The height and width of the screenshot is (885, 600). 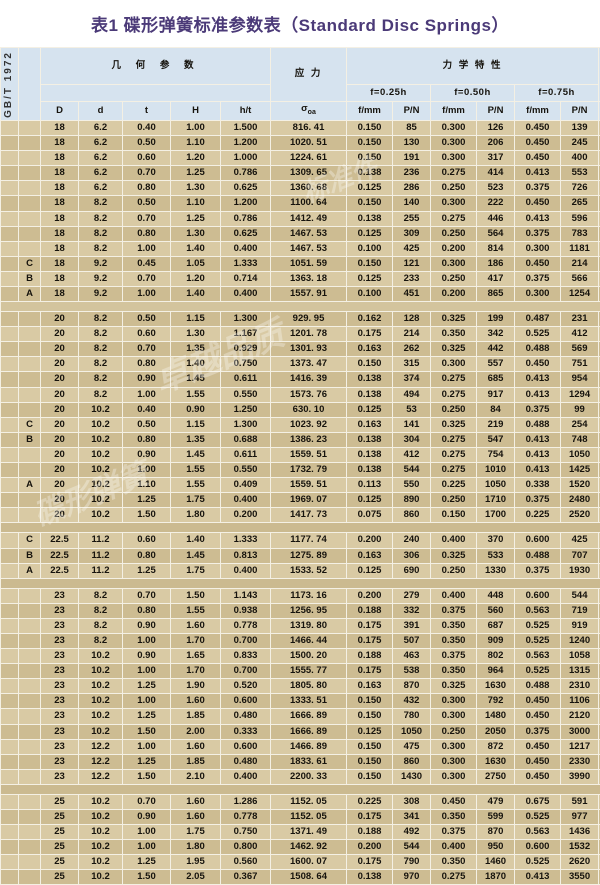 I want to click on cell-sigma: 1023. 92, so click(x=309, y=424).